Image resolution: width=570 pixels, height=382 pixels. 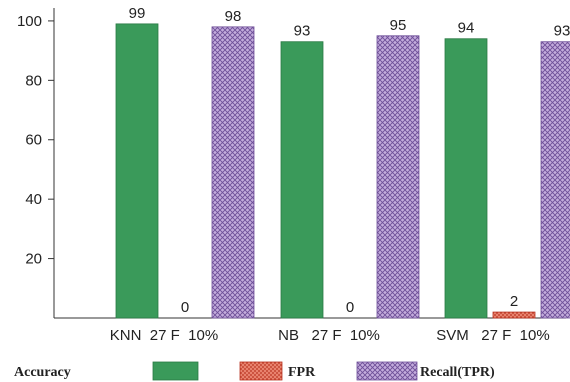 I want to click on category-label: NB 27 F 10%, so click(x=329, y=335).